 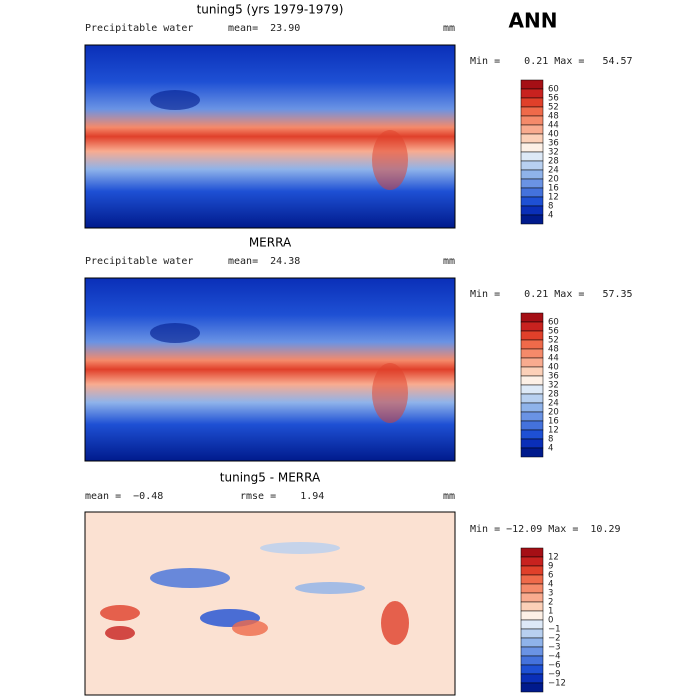 What do you see at coordinates (270, 10) in the screenshot?
I see `panel-title: tuning5 (yrs 1979-1979)` at bounding box center [270, 10].